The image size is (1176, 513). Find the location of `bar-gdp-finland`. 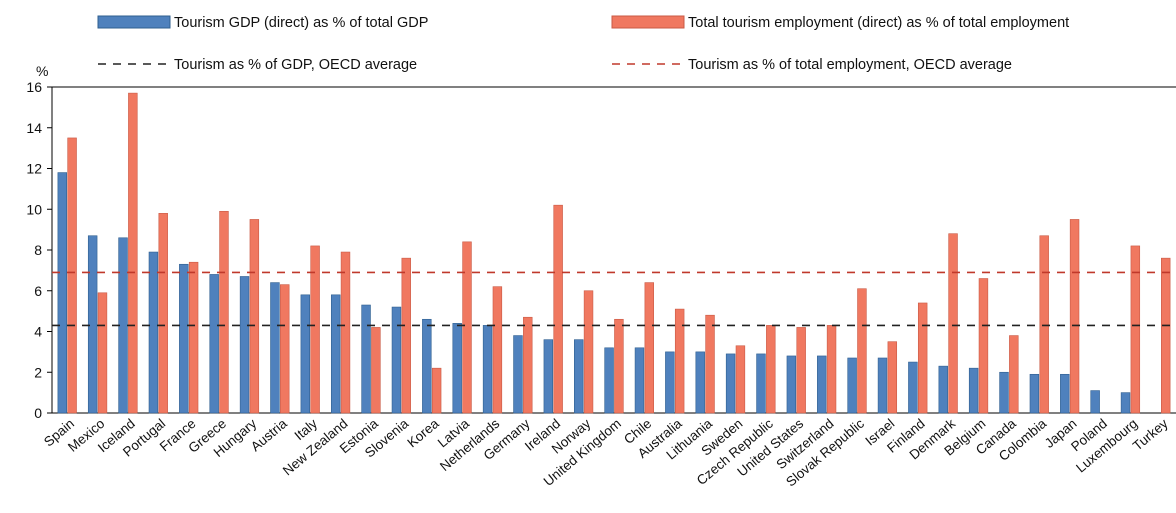

bar-gdp-finland is located at coordinates (913, 387).